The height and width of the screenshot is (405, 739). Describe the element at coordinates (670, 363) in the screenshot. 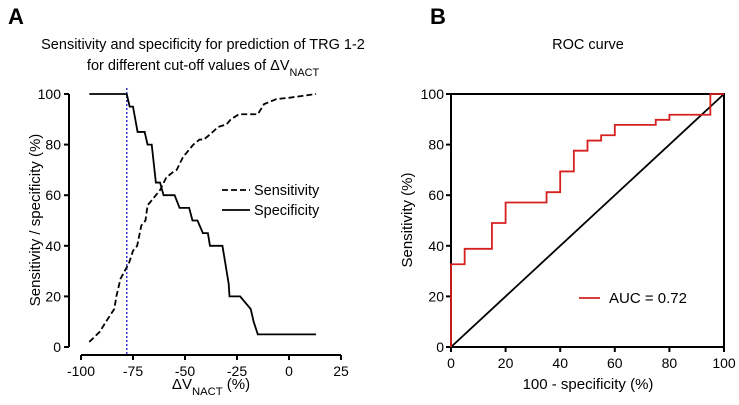

I see `x-tick-label-b: 80` at that location.